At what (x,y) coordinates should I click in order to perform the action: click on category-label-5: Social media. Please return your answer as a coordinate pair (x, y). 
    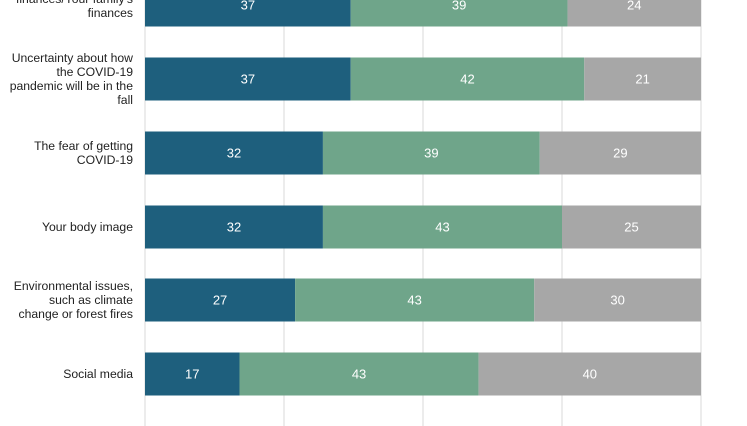
    Looking at the image, I should click on (98, 374).